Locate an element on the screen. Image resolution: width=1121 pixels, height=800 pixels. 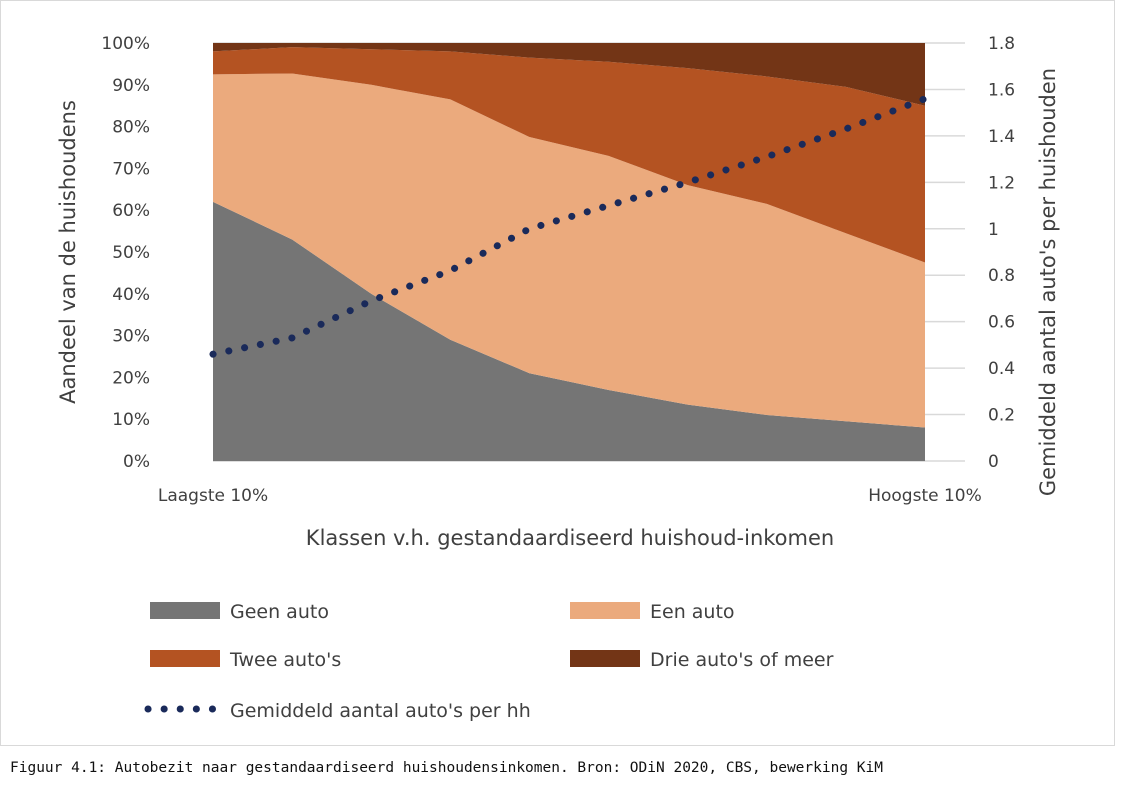
y-tick-label: 100% is located at coordinates (125, 44).